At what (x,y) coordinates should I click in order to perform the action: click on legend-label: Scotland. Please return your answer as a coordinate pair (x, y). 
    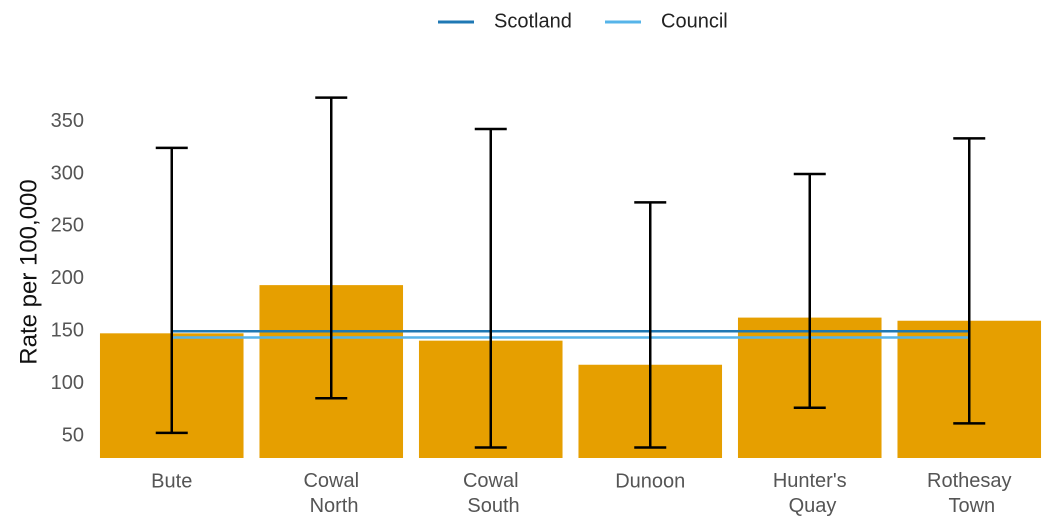
    Looking at the image, I should click on (533, 21).